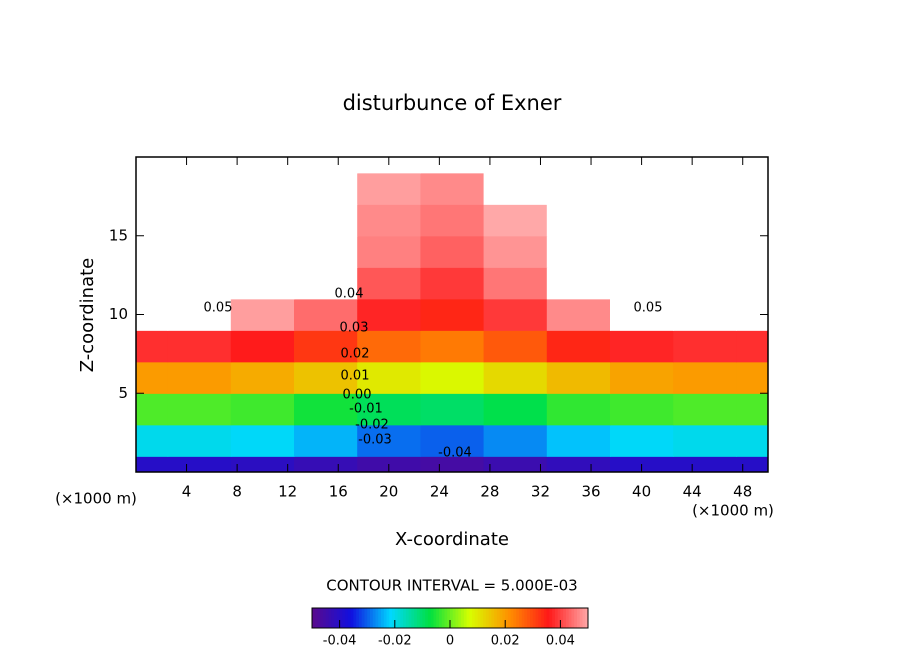 The height and width of the screenshot is (654, 904). Describe the element at coordinates (375, 440) in the screenshot. I see `contour-label: -0.03` at that location.